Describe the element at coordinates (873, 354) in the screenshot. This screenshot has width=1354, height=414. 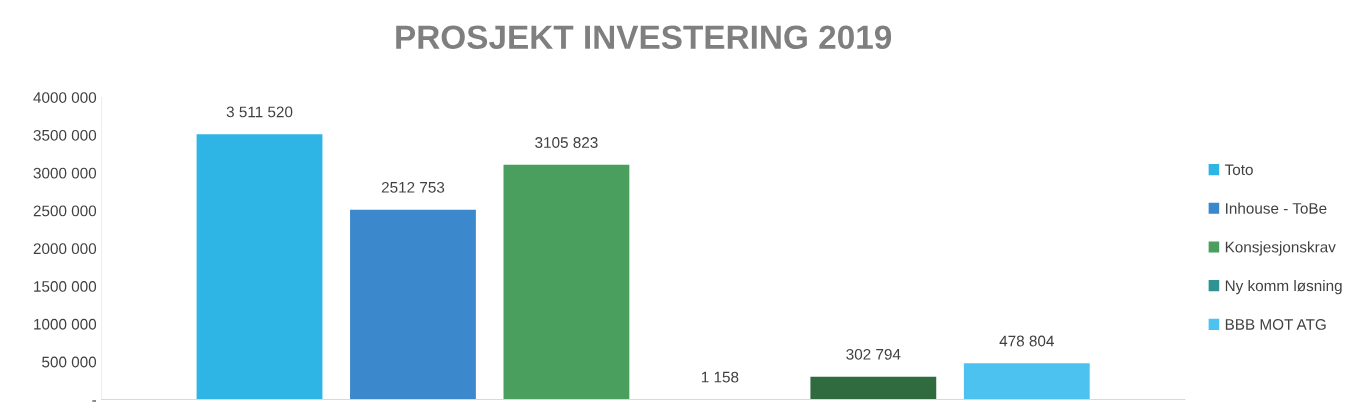
I see `data-label: 302 794` at that location.